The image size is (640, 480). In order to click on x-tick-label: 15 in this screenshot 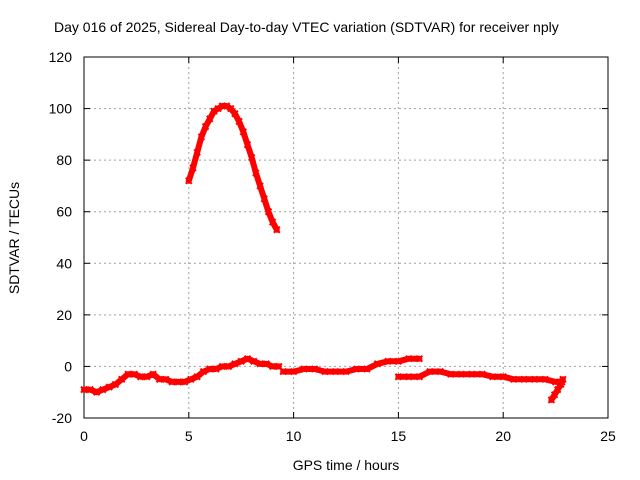, I will do `click(399, 436)`.